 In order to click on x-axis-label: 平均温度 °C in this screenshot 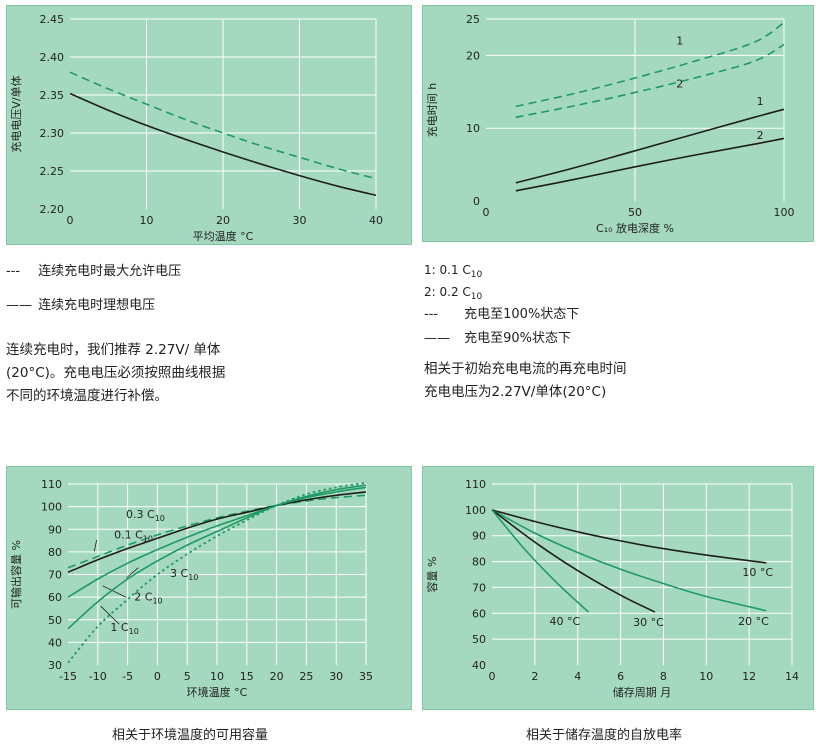, I will do `click(223, 236)`.